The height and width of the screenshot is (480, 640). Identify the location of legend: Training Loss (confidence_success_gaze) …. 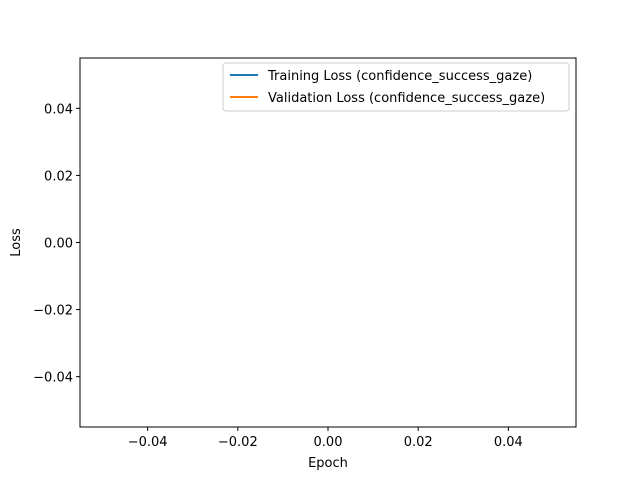
(396, 87).